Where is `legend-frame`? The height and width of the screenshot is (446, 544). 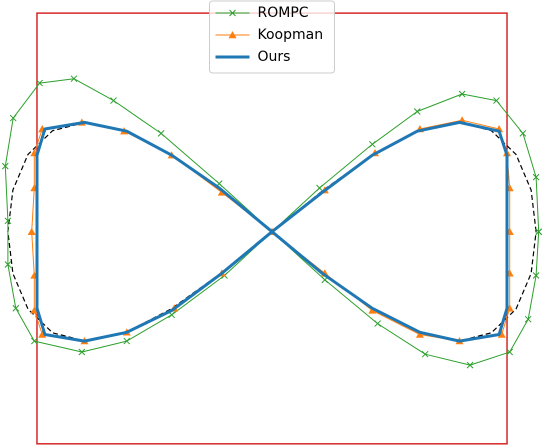
legend-frame is located at coordinates (272, 37).